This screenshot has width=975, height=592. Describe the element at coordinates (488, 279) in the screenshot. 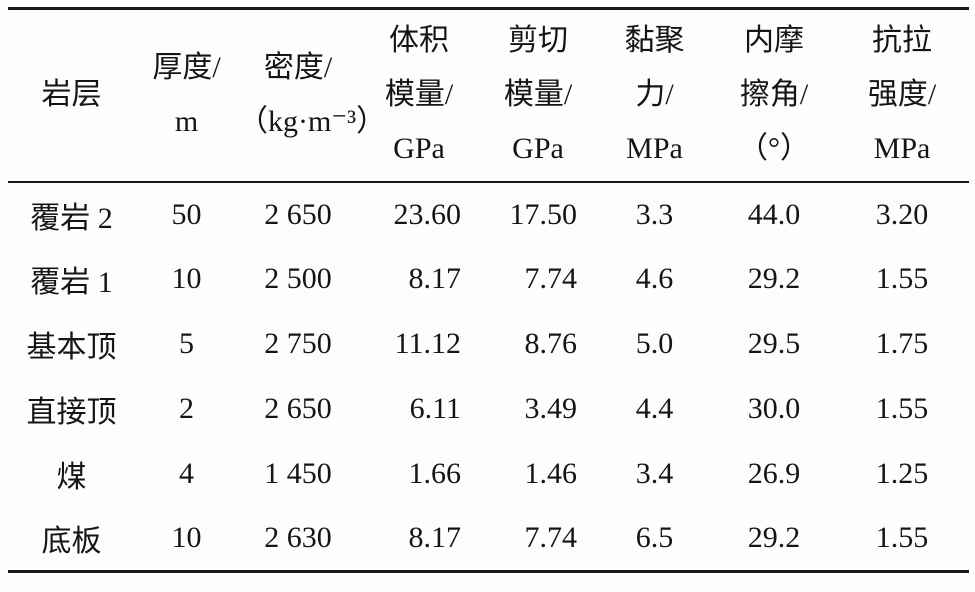

I see `table-row: 覆岩 1 10 2 500 8.17 7.74 4.6 29.2 1.55` at that location.